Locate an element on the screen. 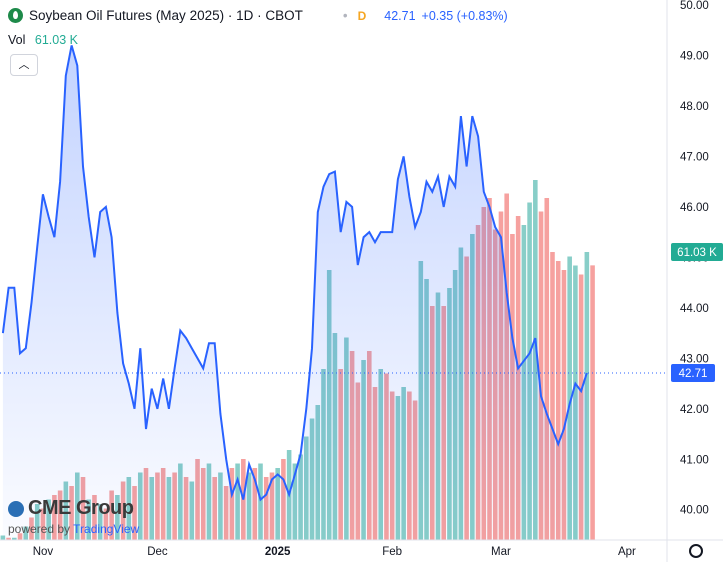  volume-label: Vol is located at coordinates (17, 40).